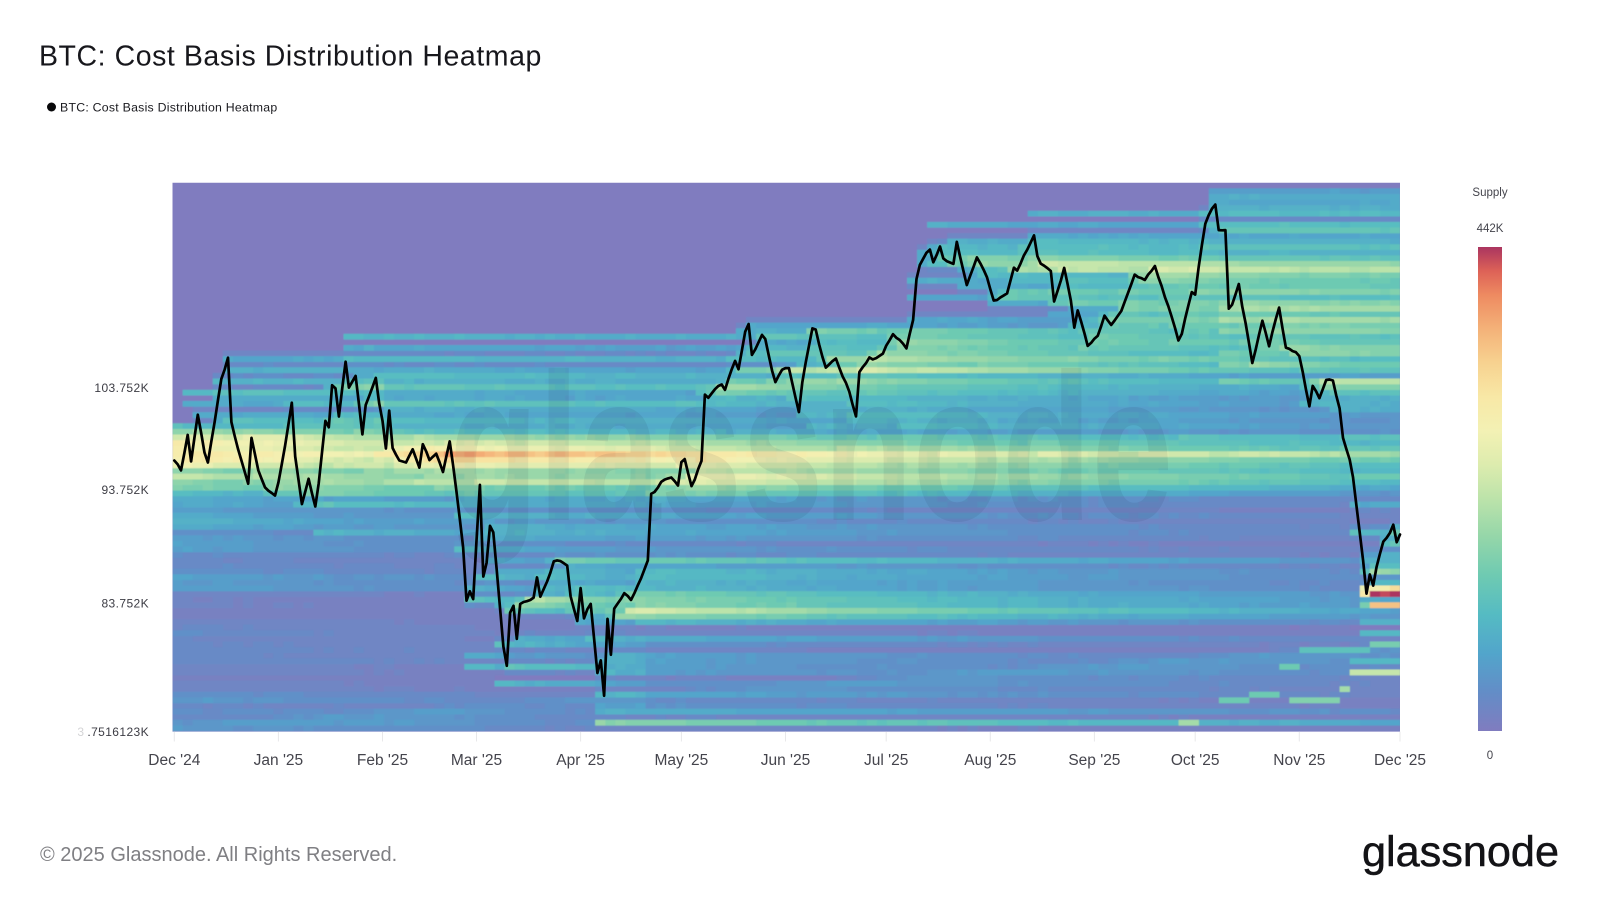 Image resolution: width=1600 pixels, height=900 pixels. What do you see at coordinates (218, 855) in the screenshot?
I see `svg-text:© 2025 Glassnode. All Rights R: © 2025 Glassnode. All Rights Reserved.` at bounding box center [218, 855].